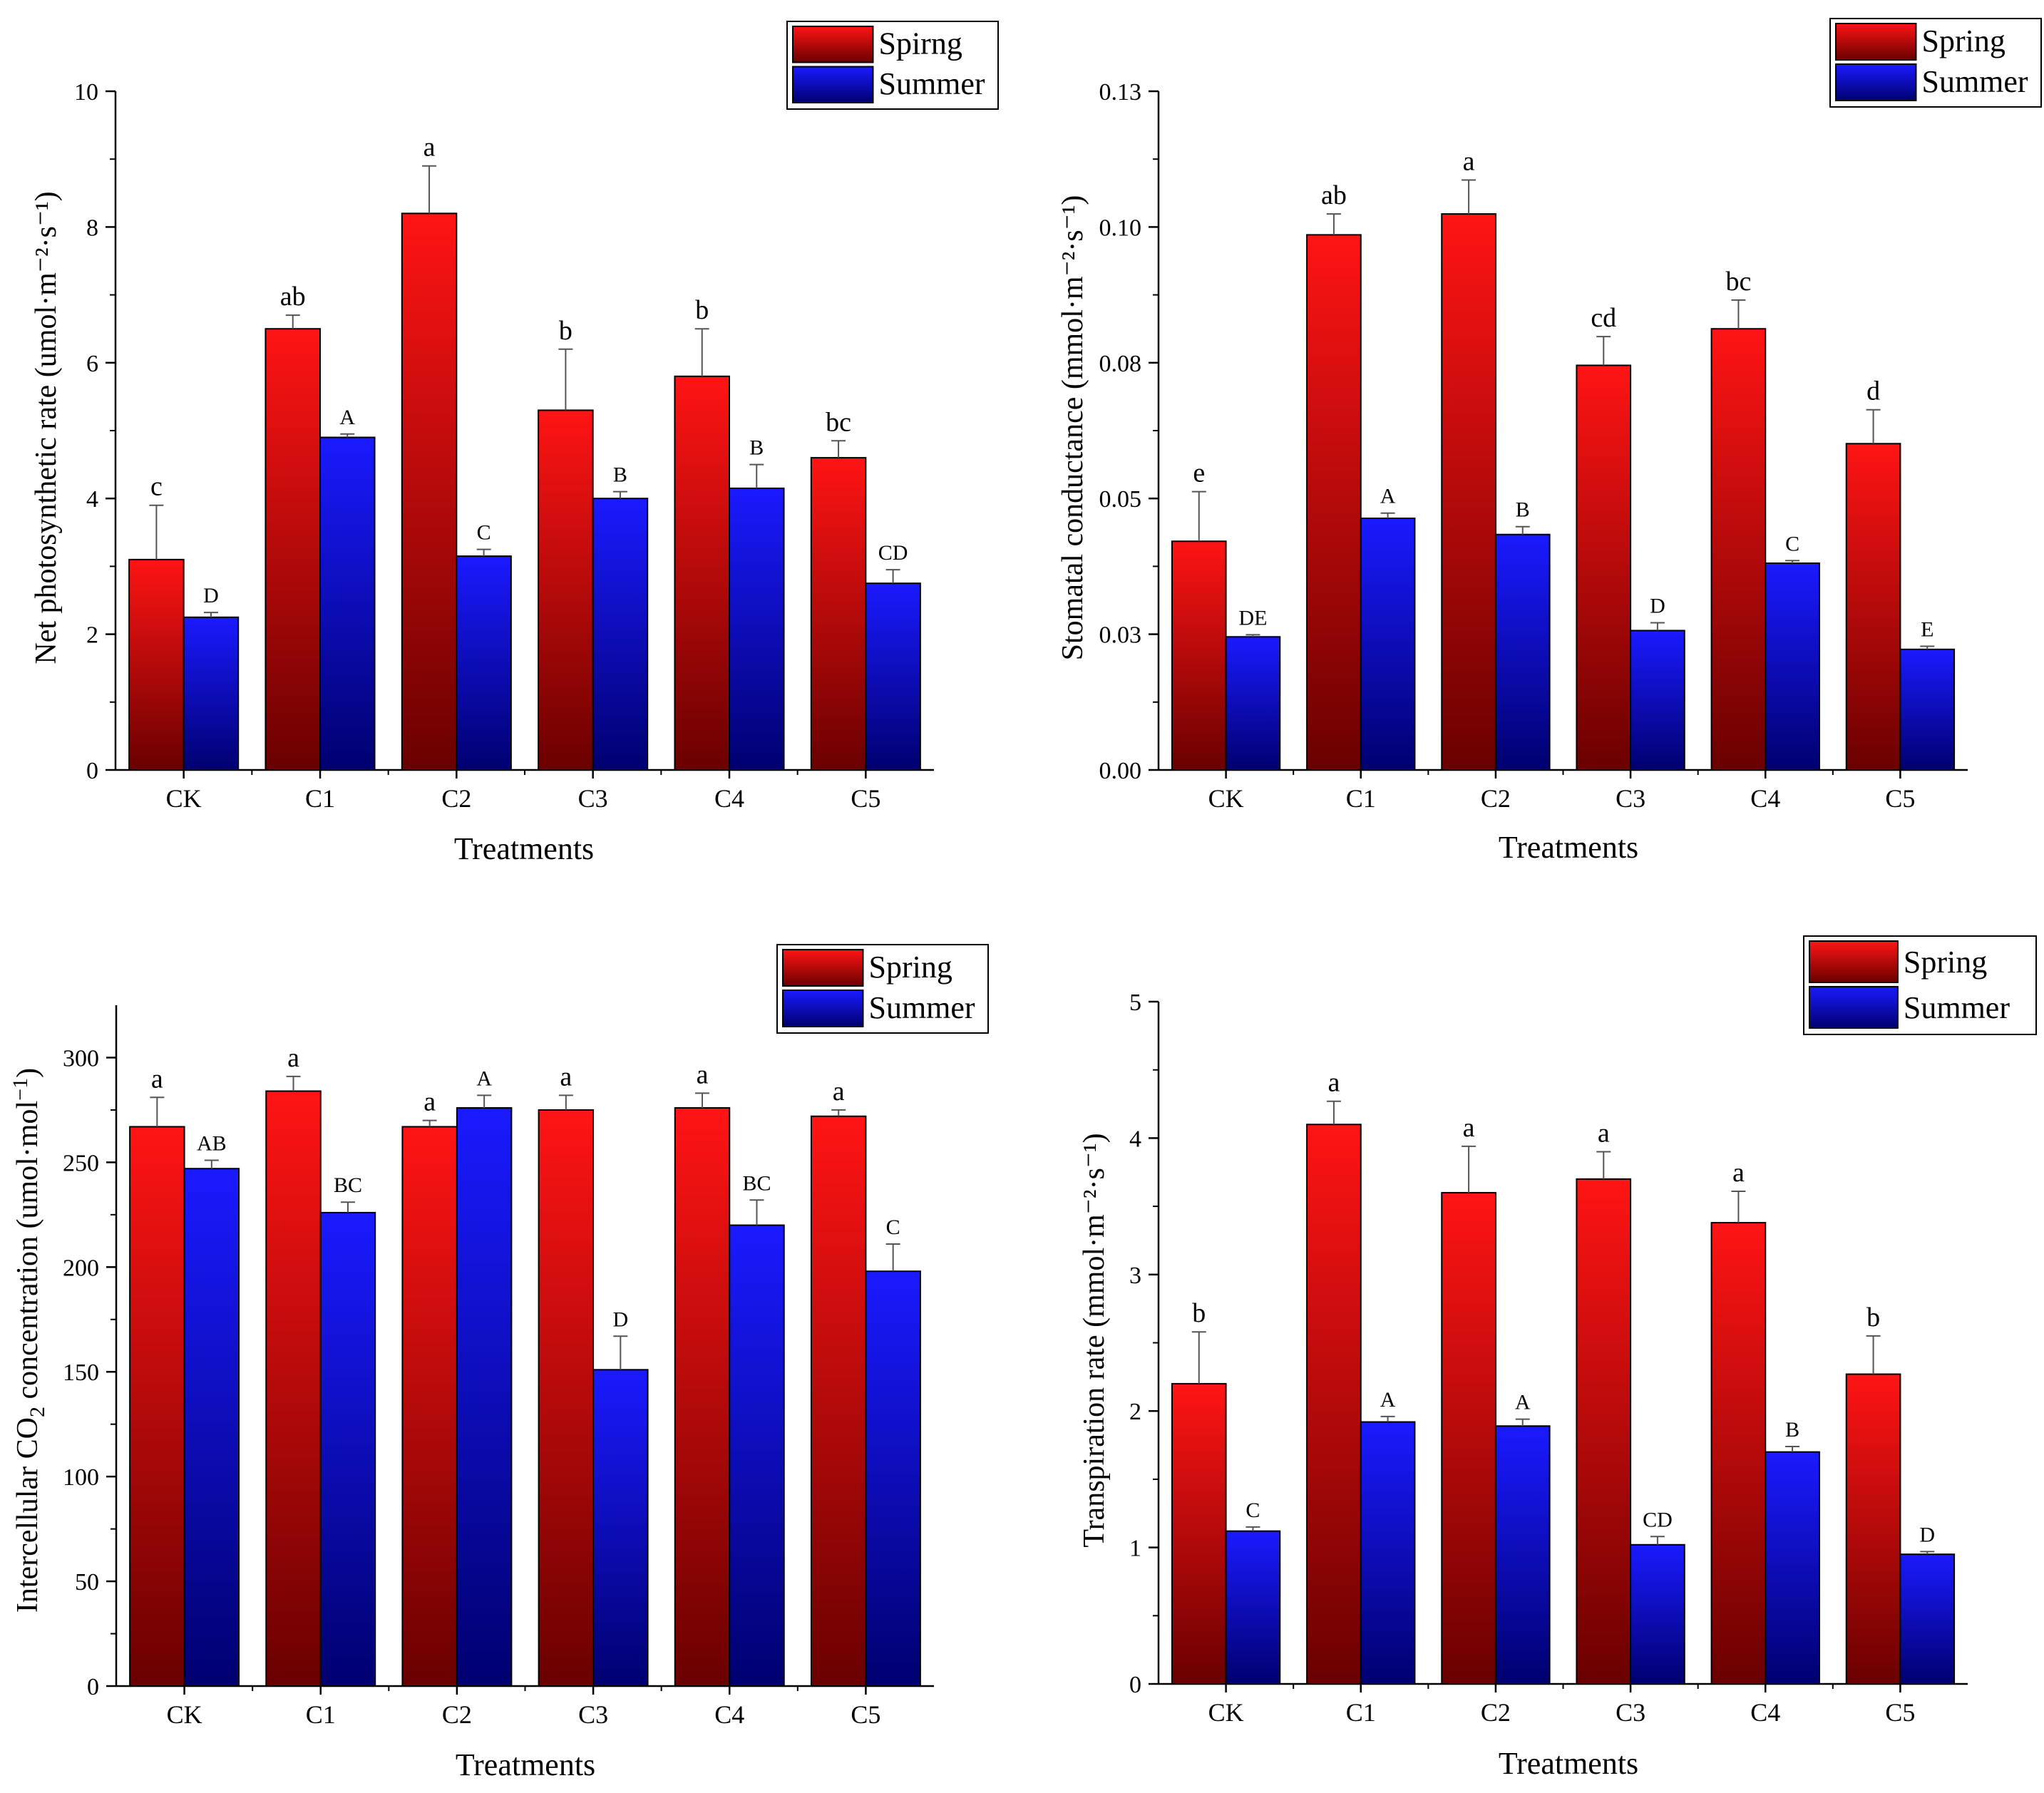  I want to click on significance-label: b, so click(1199, 1313).